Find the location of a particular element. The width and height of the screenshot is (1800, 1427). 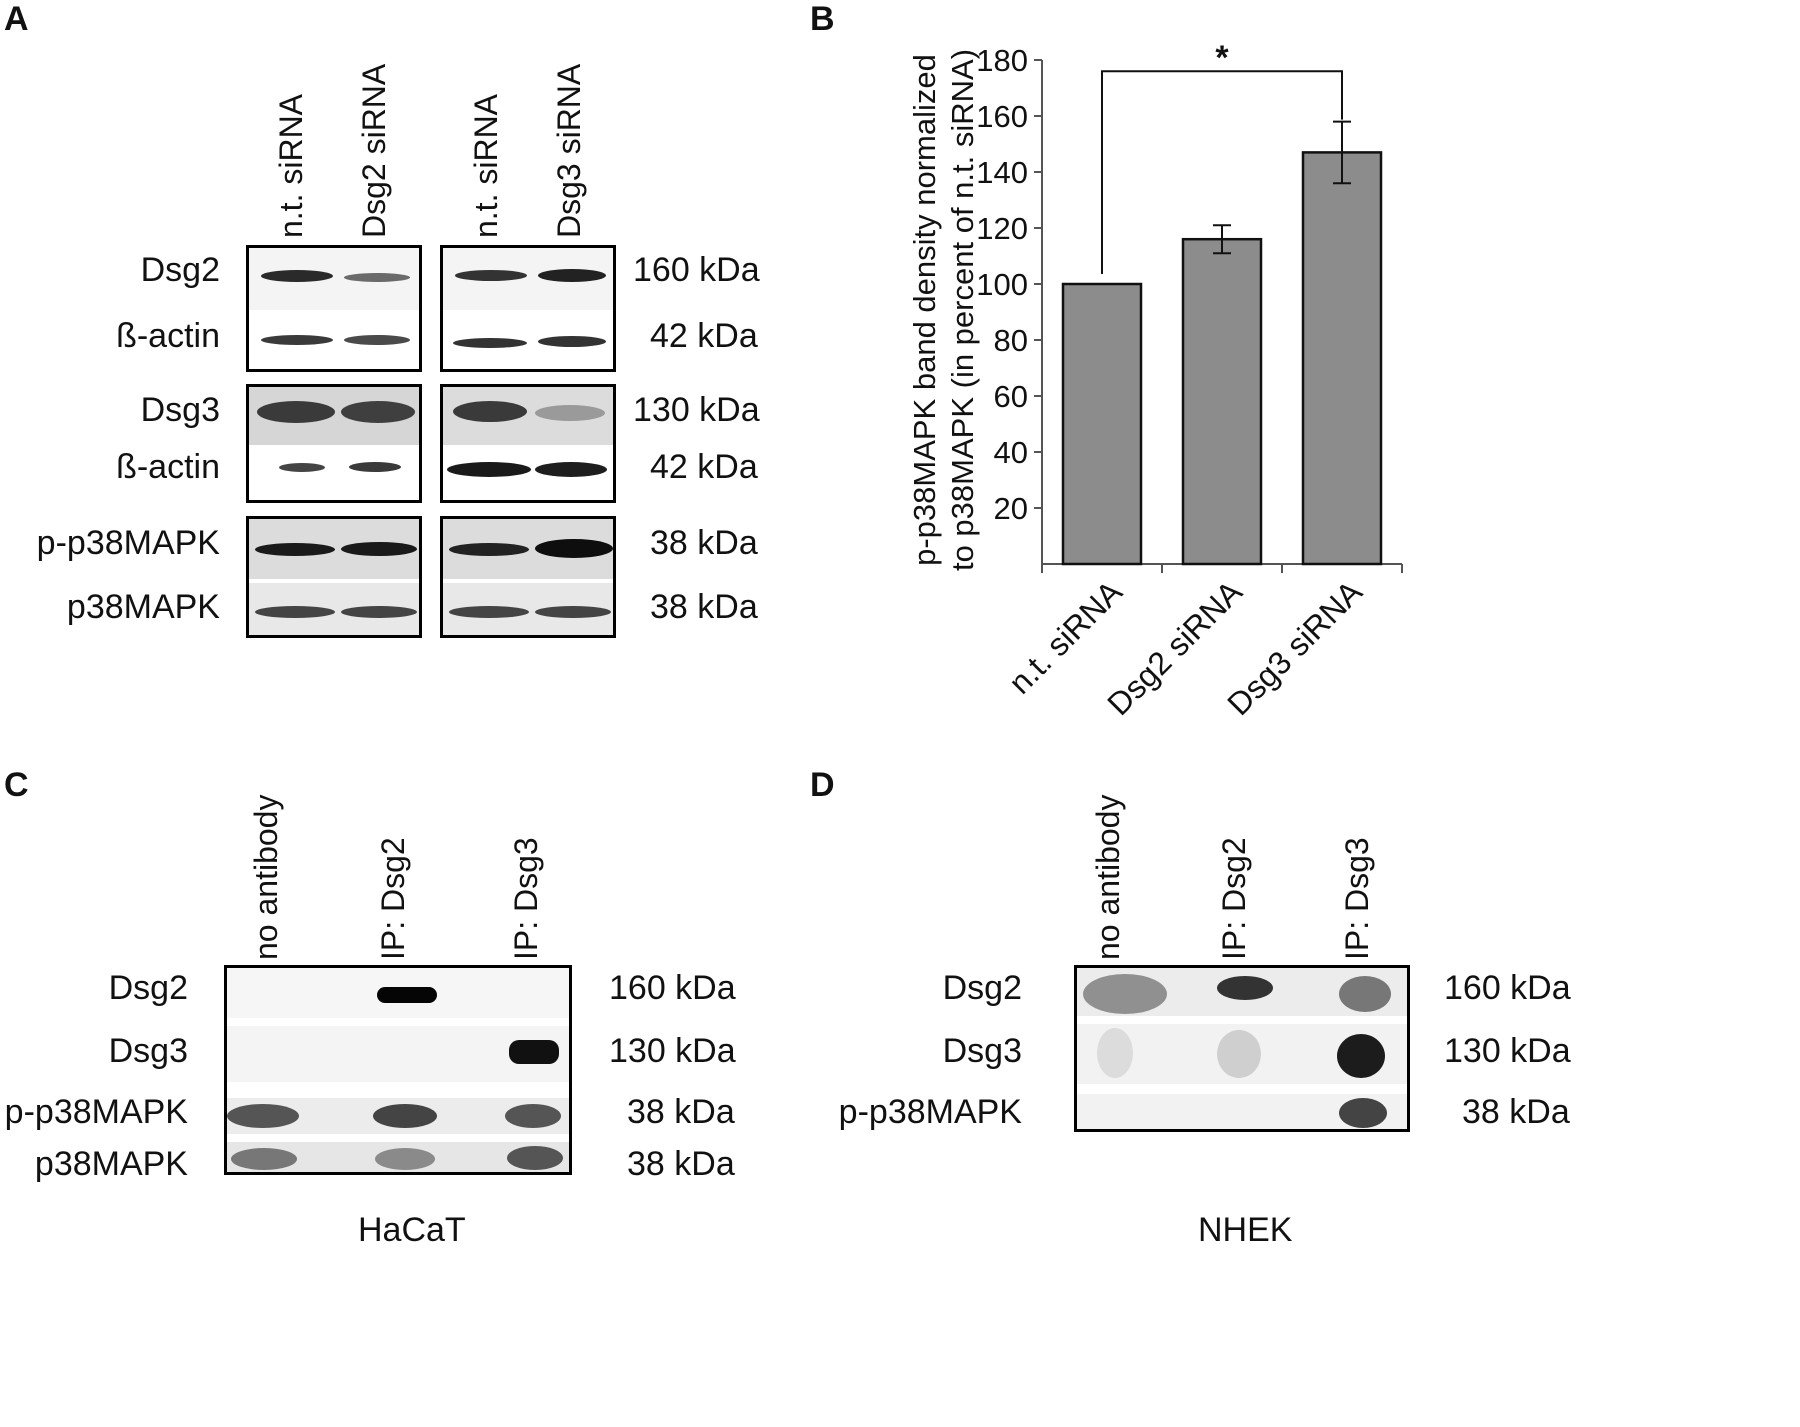

y-tick-label: 100 is located at coordinates (1002, 284).